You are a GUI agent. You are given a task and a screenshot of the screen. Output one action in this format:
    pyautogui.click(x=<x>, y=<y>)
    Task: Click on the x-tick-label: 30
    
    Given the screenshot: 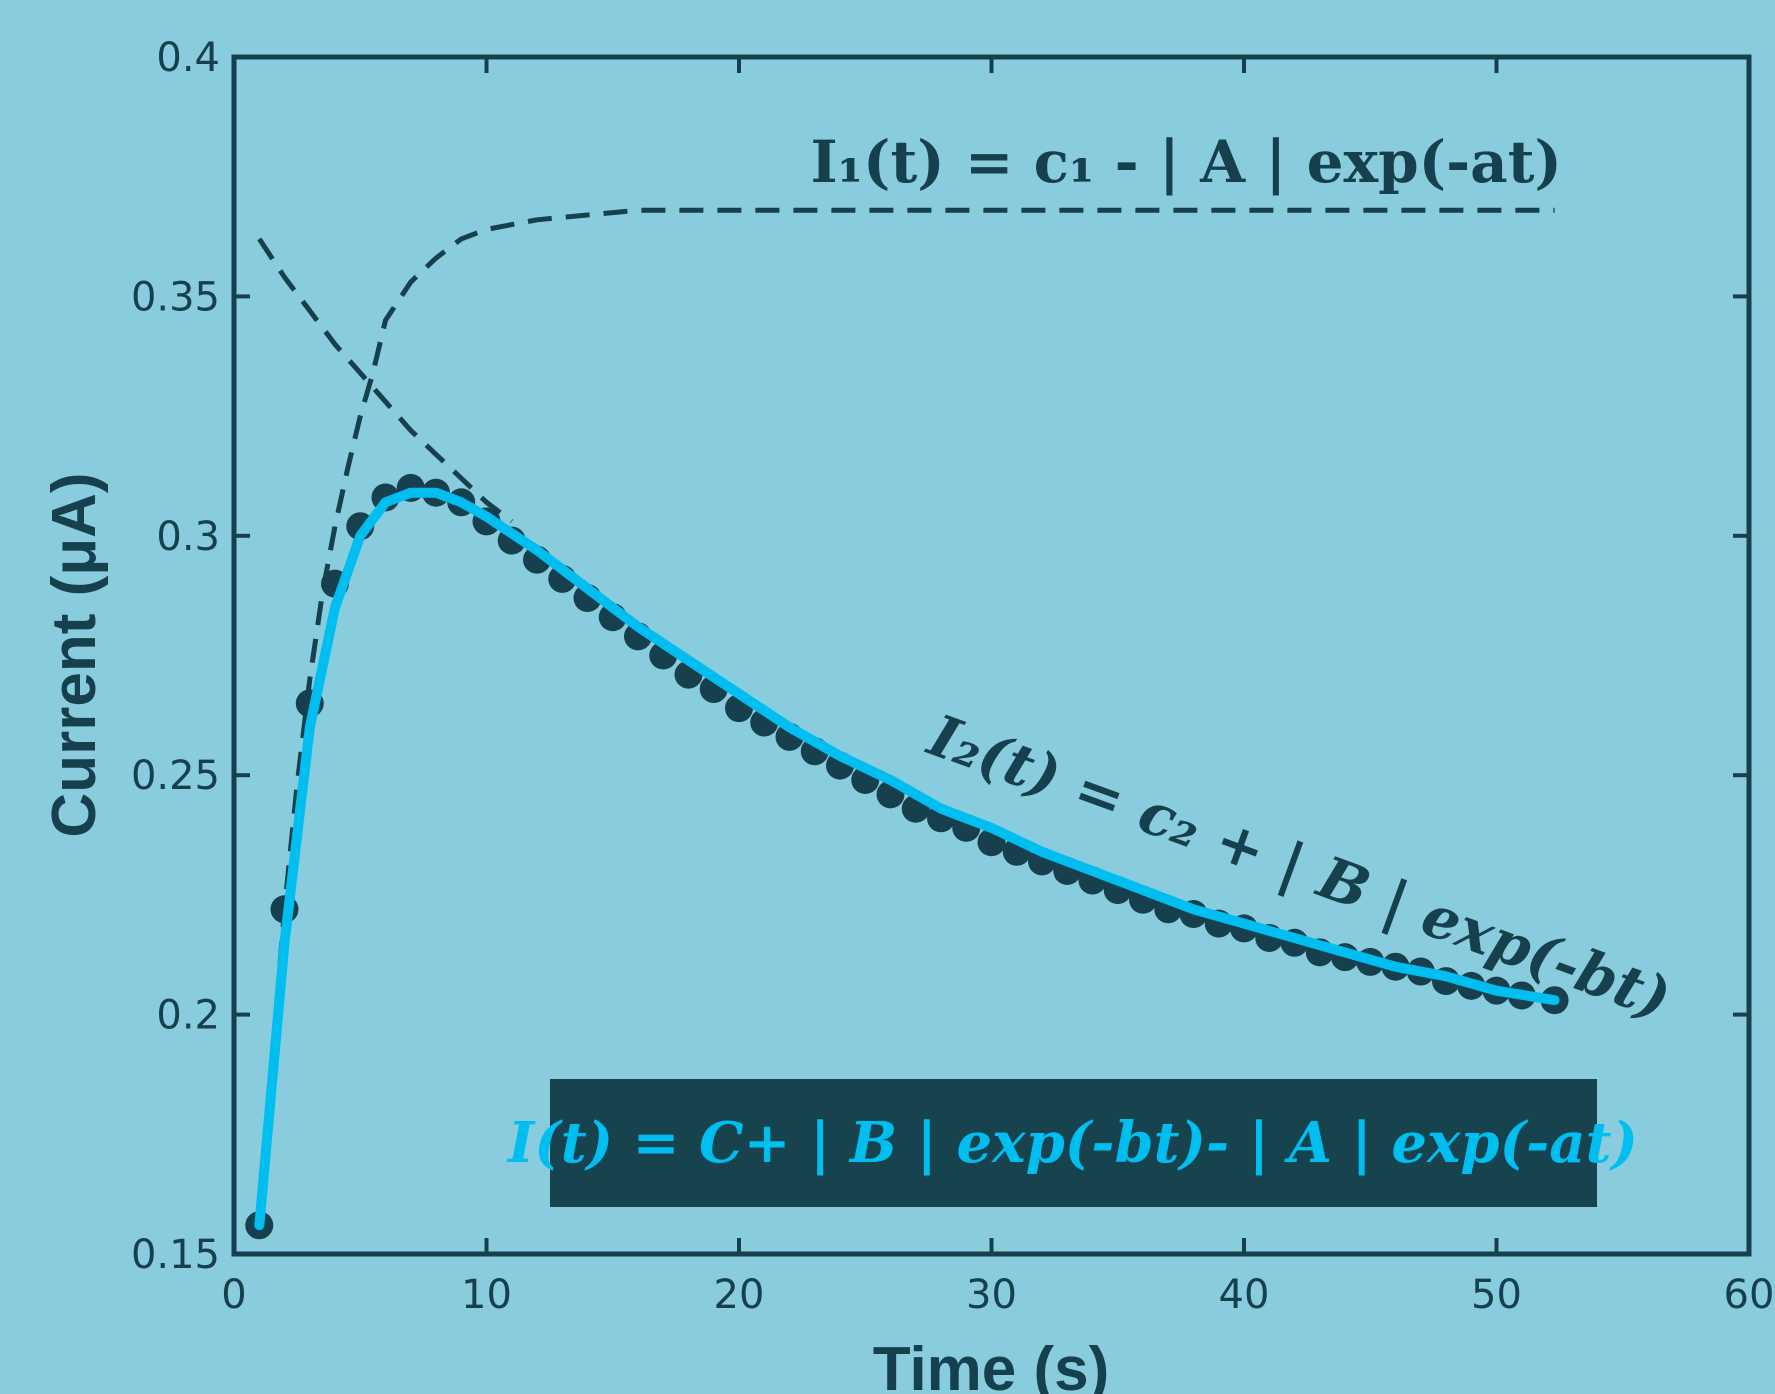 What is the action you would take?
    pyautogui.click(x=991, y=1295)
    